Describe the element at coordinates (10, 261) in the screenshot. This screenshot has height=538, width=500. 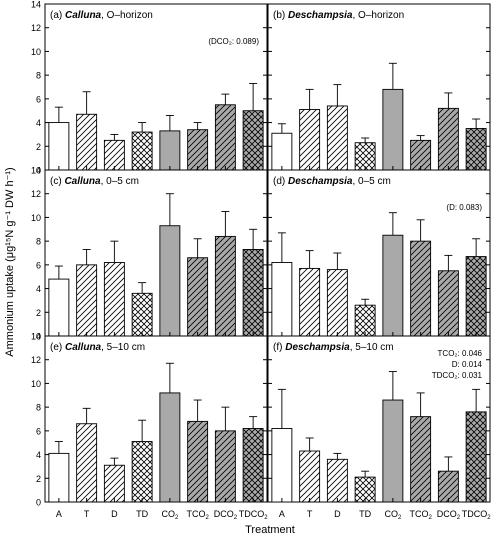
I see `y-axis-label: Ammonium uptake (μg¹⁵N g⁻¹ DW h⁻¹)` at that location.